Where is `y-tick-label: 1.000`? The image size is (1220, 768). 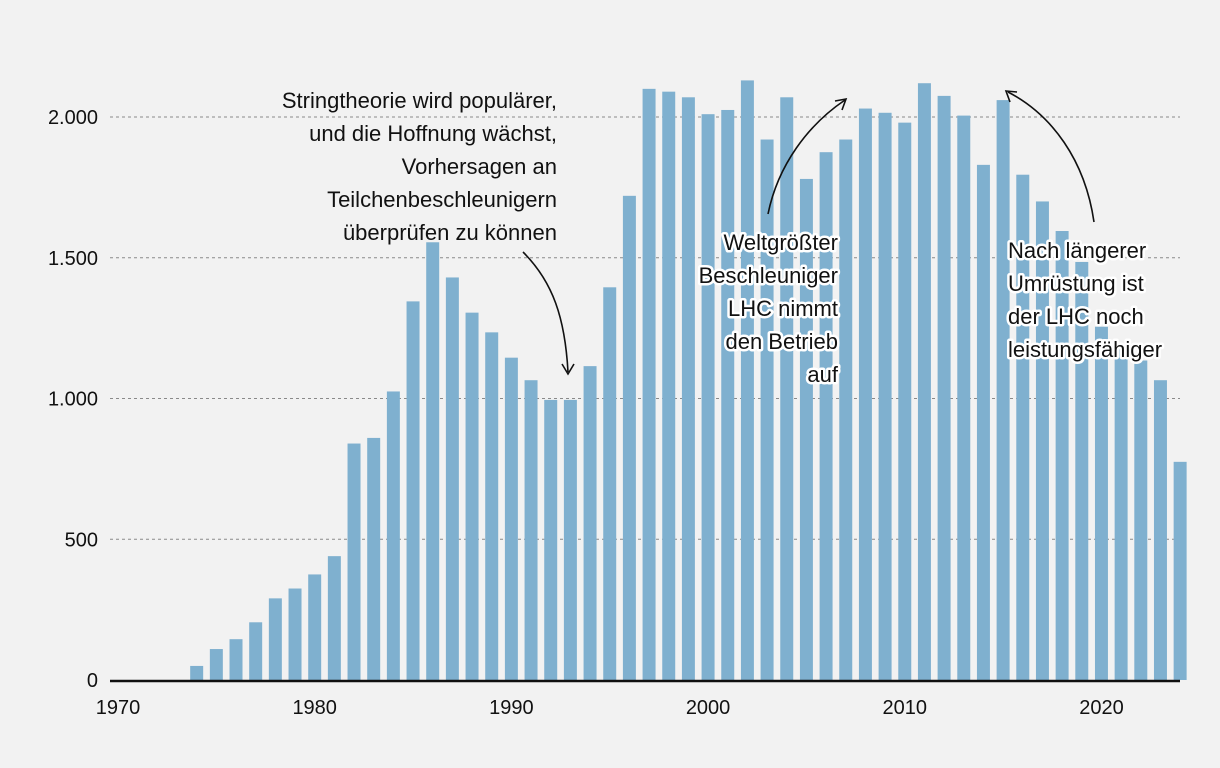 y-tick-label: 1.000 is located at coordinates (73, 400).